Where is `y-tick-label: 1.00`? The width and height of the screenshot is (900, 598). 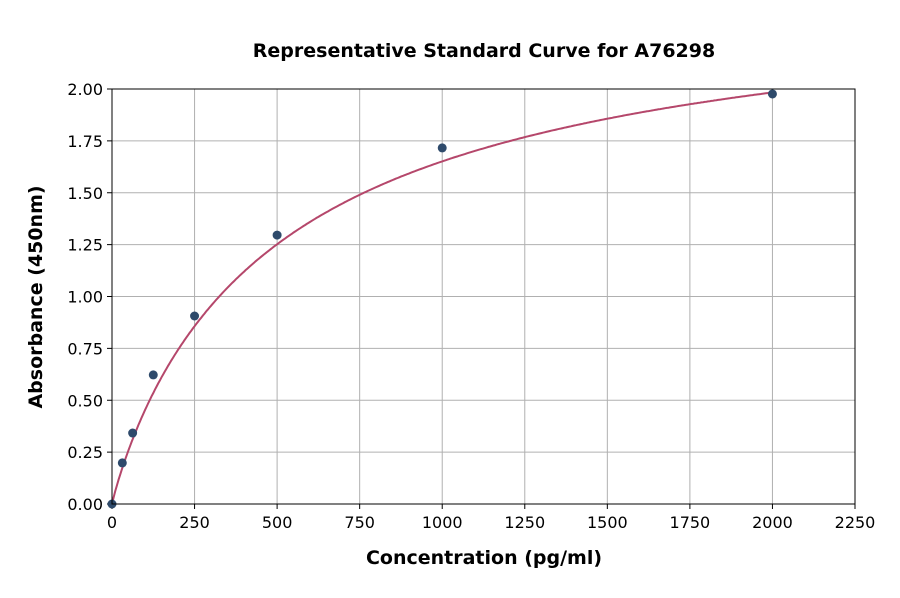 y-tick-label: 1.00 is located at coordinates (85, 297).